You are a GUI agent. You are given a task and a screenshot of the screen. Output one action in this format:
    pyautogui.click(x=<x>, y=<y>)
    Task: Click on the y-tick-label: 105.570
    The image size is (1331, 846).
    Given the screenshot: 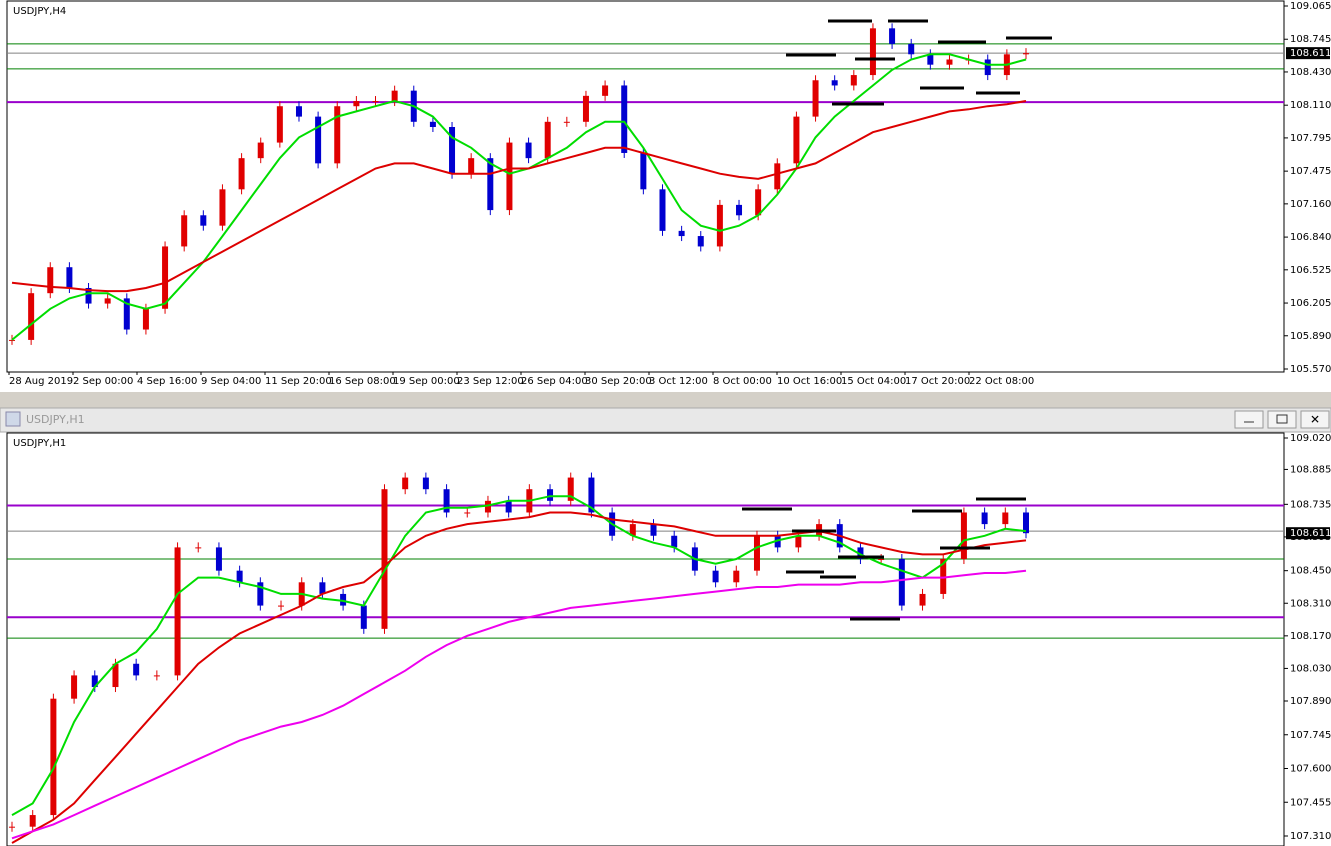 What is the action you would take?
    pyautogui.click(x=1310, y=369)
    